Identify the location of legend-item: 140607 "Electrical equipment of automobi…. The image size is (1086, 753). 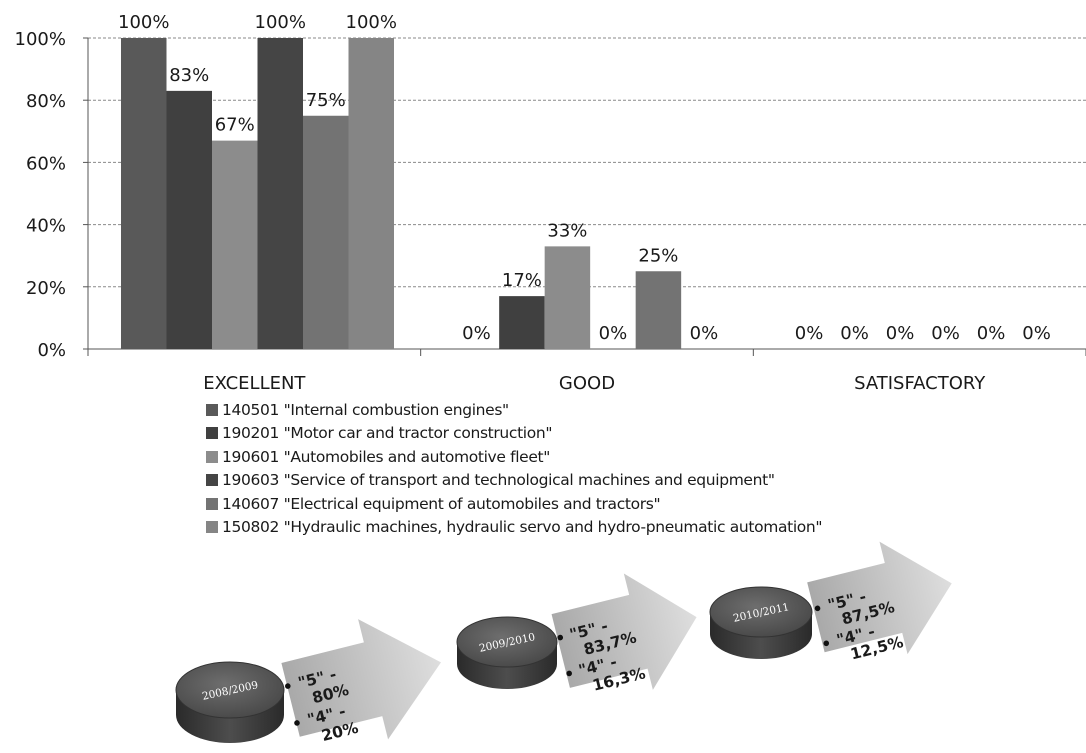
(514, 504).